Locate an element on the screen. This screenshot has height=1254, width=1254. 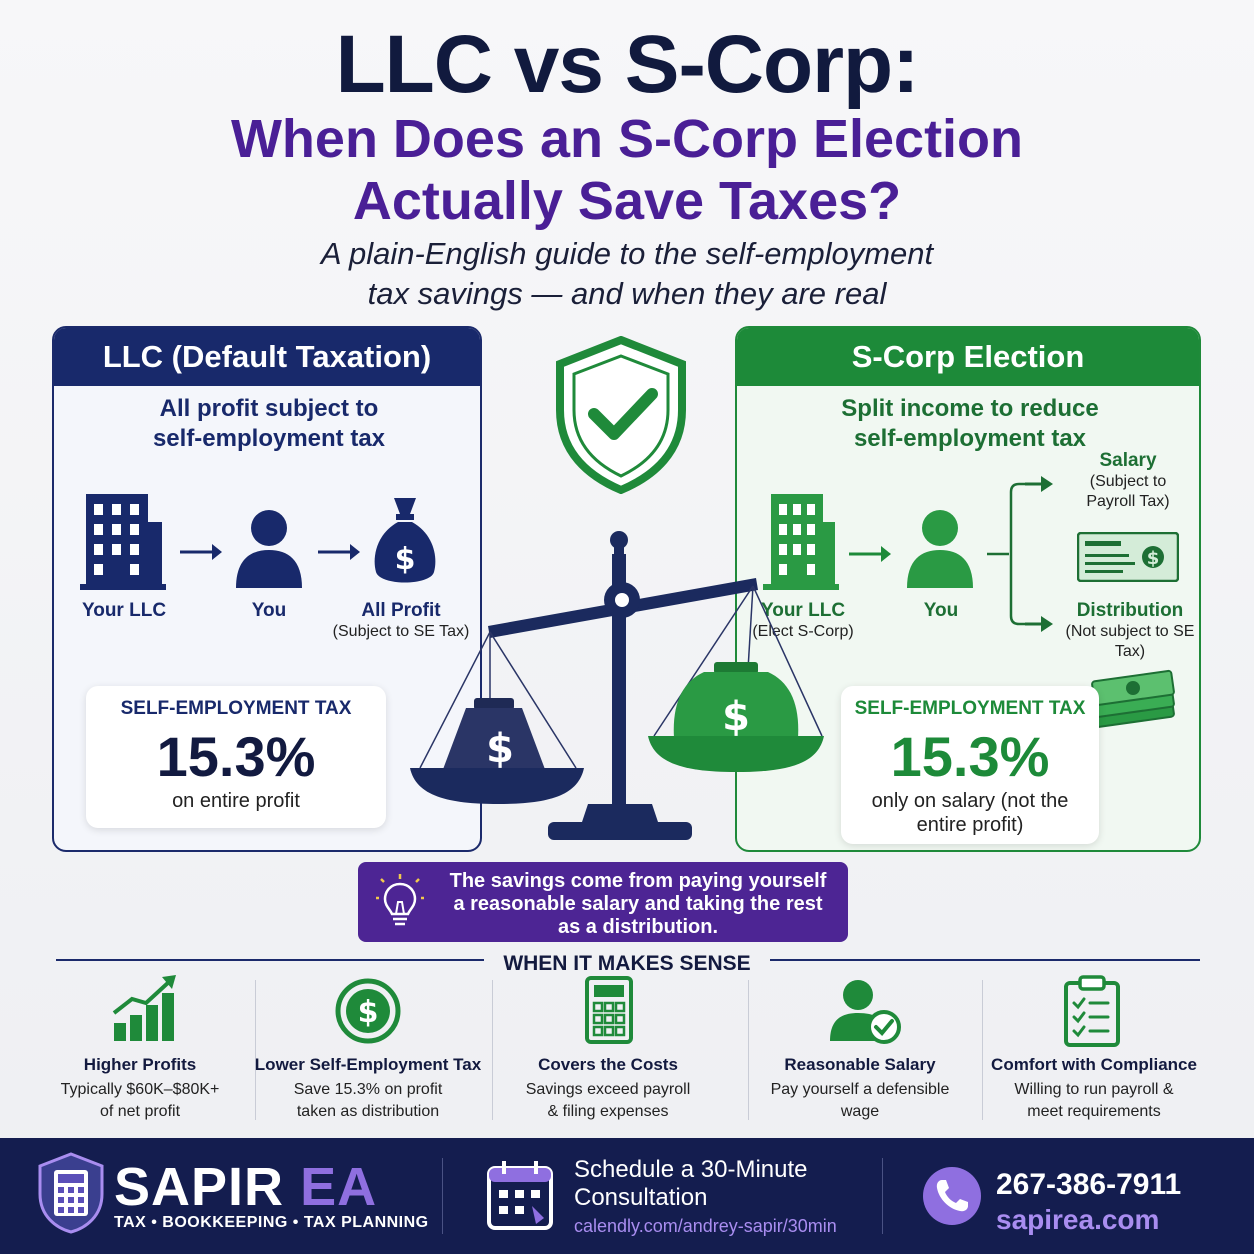
criteria-desc-line2: meet requirements is located at coordinates (1094, 1111).